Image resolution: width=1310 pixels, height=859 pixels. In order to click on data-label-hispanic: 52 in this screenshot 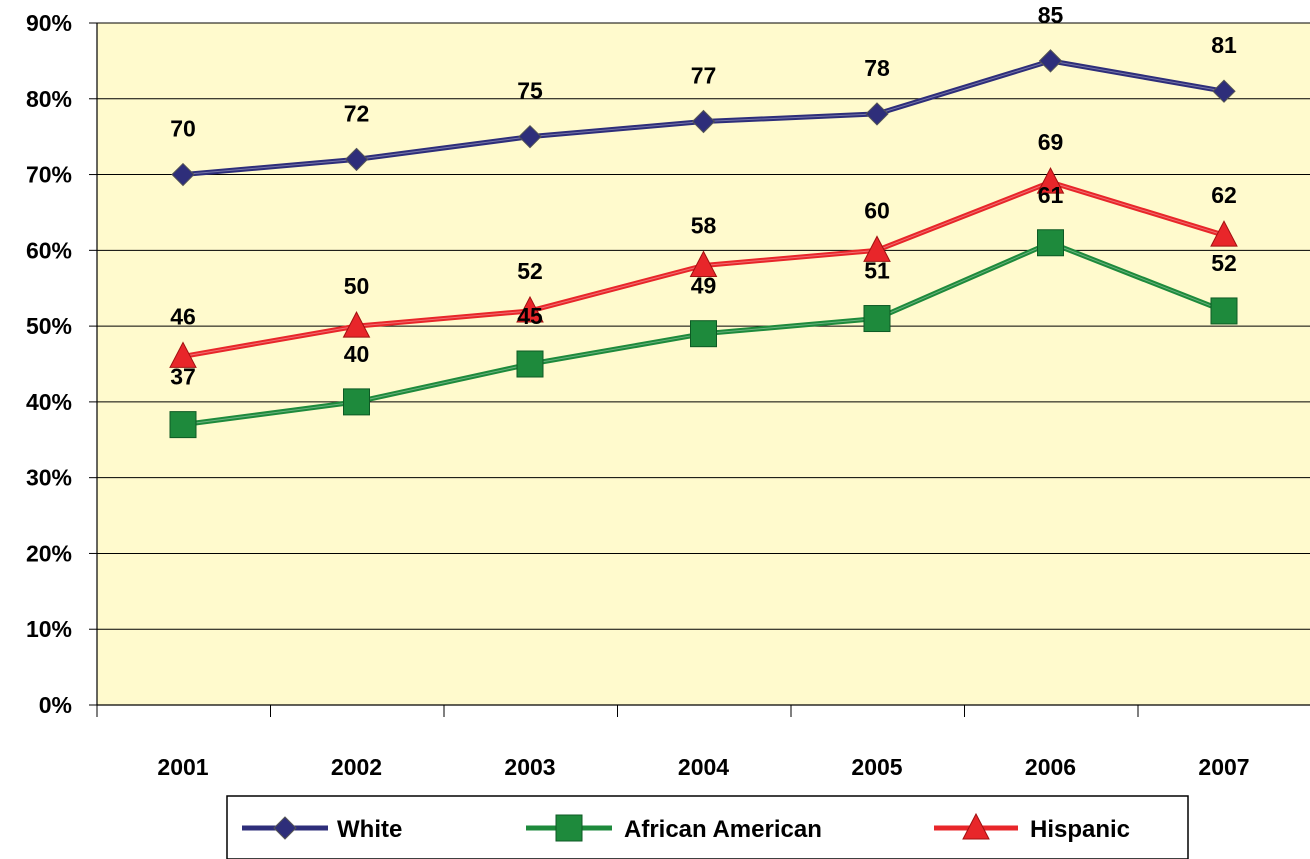, I will do `click(530, 271)`.